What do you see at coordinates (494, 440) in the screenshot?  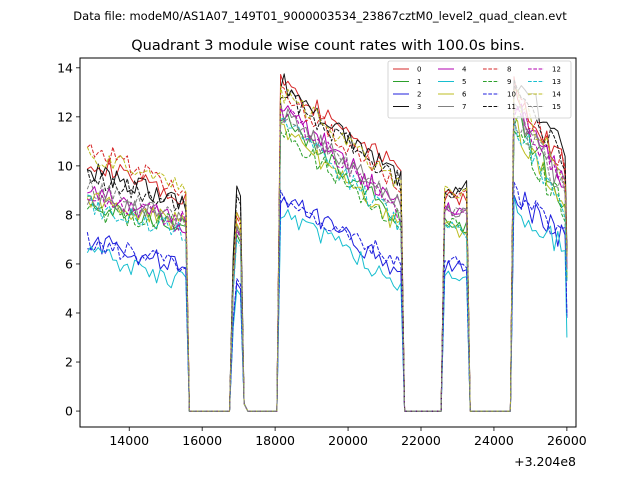 I see `x-tick-label: 24000` at bounding box center [494, 440].